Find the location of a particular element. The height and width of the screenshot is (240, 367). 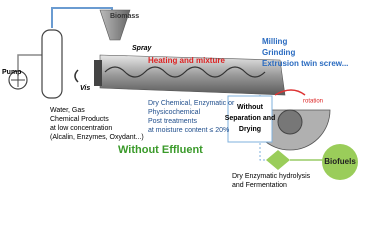

effluent-label: Without Effluent is located at coordinates (160, 150).